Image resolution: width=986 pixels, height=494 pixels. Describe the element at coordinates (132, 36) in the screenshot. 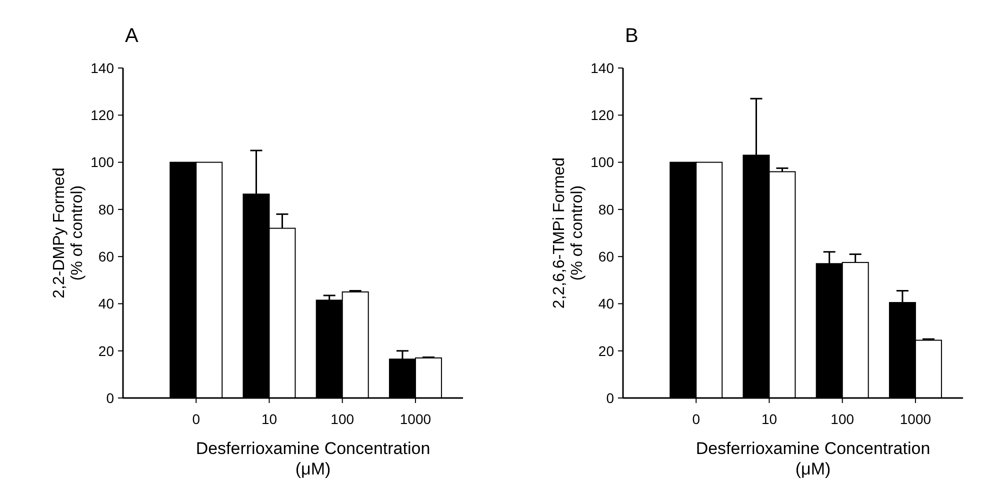

I see `chart-title: A` at that location.